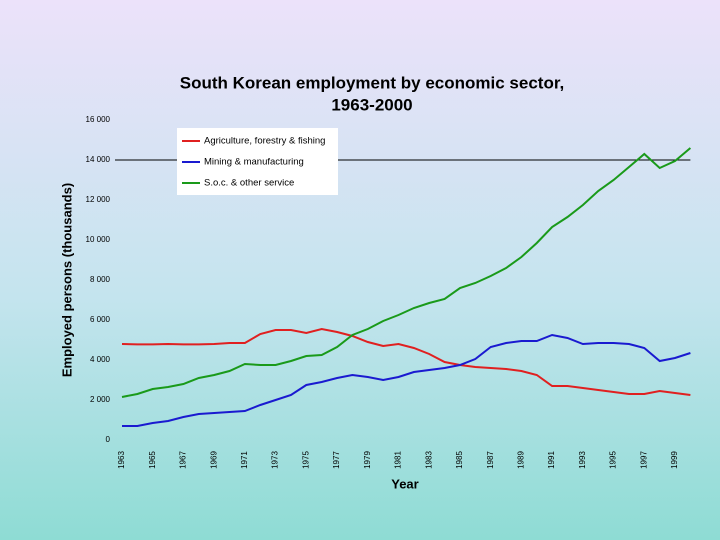 This screenshot has width=720, height=540. Describe the element at coordinates (367, 460) in the screenshot. I see `x-tick-label: 1979` at that location.